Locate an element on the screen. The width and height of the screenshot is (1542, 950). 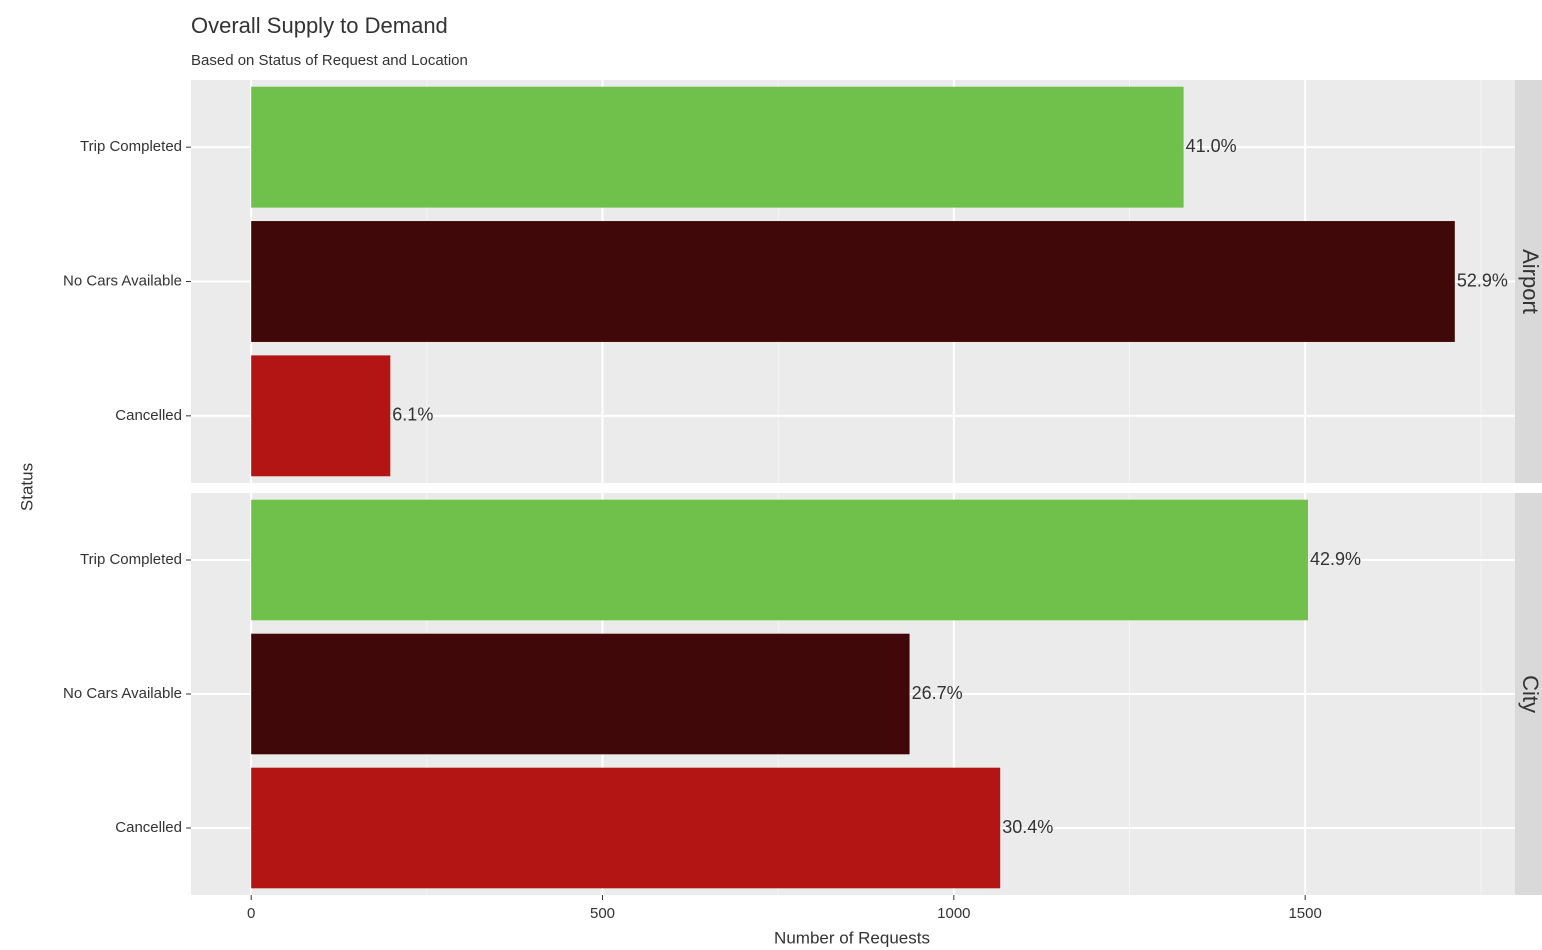
facet-label: City is located at coordinates (1530, 694).